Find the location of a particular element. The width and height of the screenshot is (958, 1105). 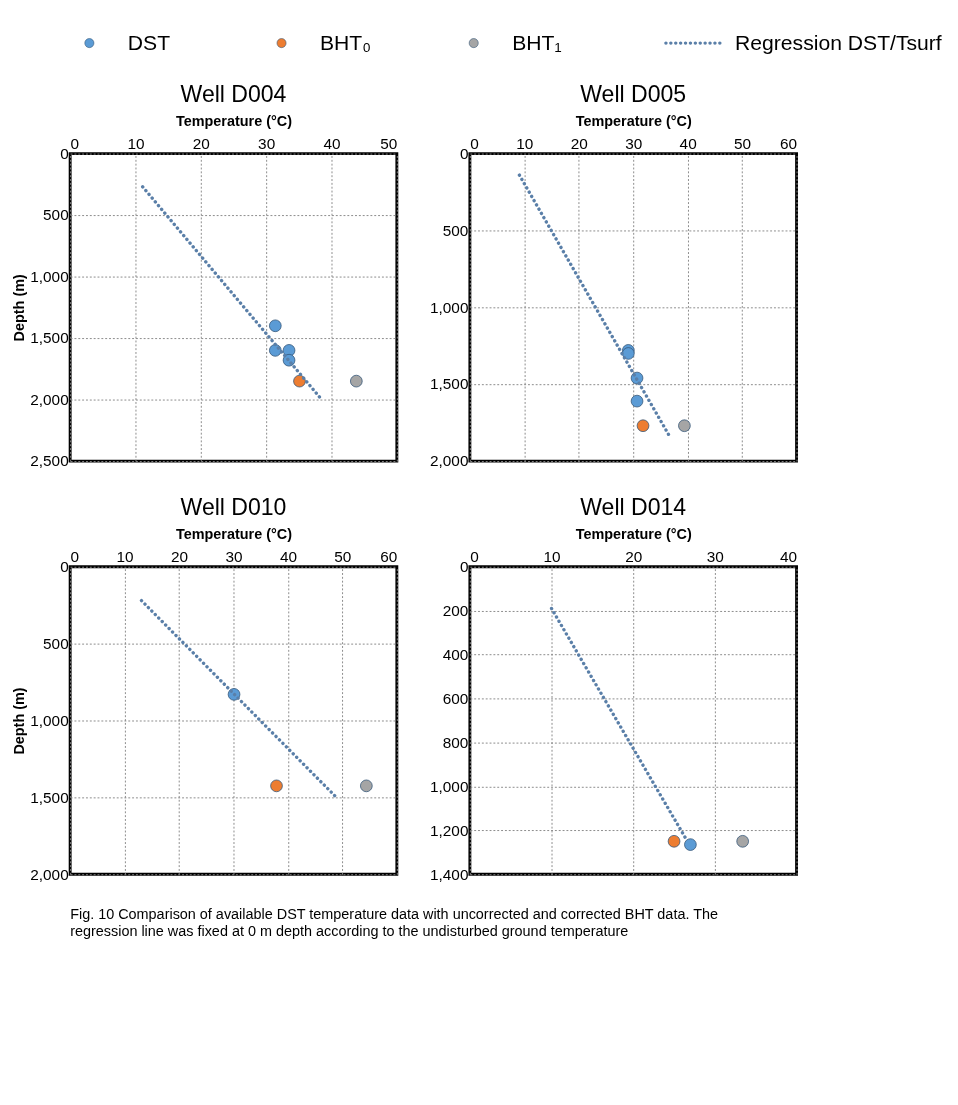

y-tick-label: 1,400 is located at coordinates (449, 874).